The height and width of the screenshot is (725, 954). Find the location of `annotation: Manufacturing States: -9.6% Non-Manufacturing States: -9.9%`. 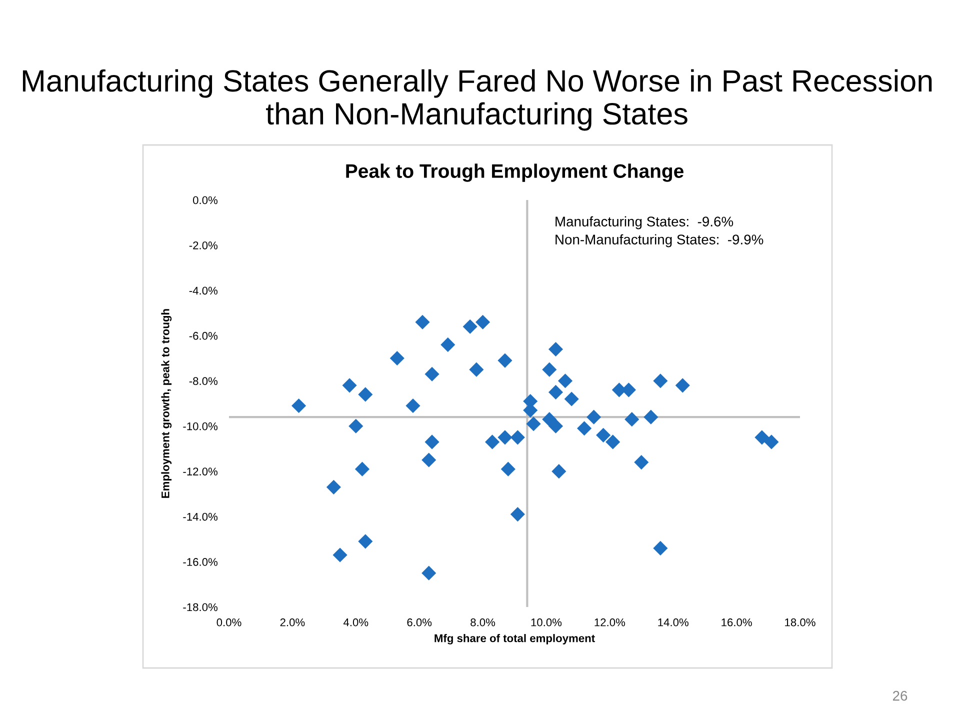

annotation: Manufacturing States: -9.6% Non-Manufacturing States: -9.9% is located at coordinates (660, 232).